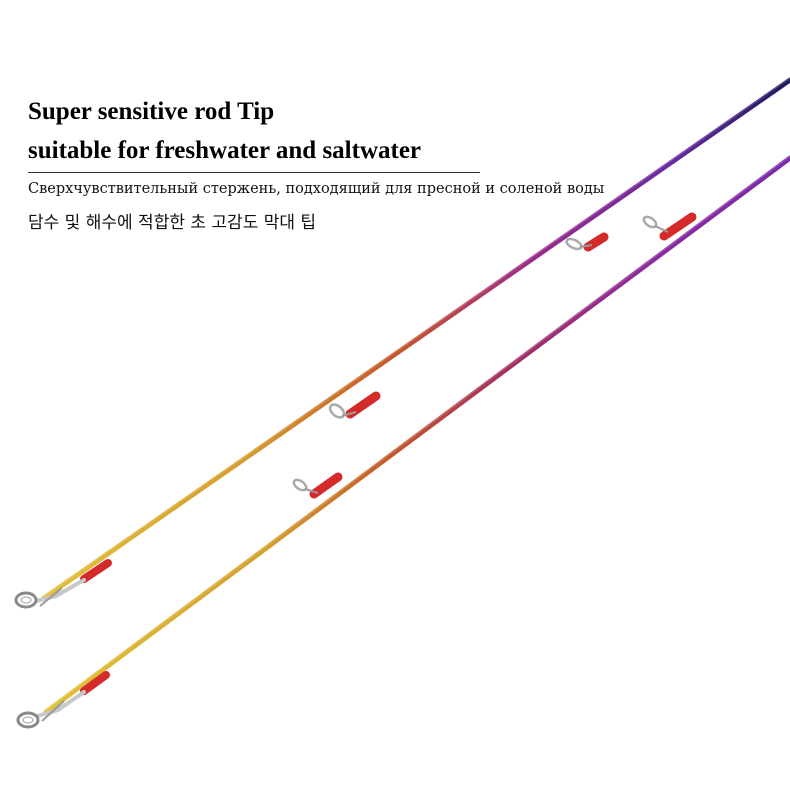  What do you see at coordinates (95, 683) in the screenshot?
I see `rod-b-tip-wrap` at bounding box center [95, 683].